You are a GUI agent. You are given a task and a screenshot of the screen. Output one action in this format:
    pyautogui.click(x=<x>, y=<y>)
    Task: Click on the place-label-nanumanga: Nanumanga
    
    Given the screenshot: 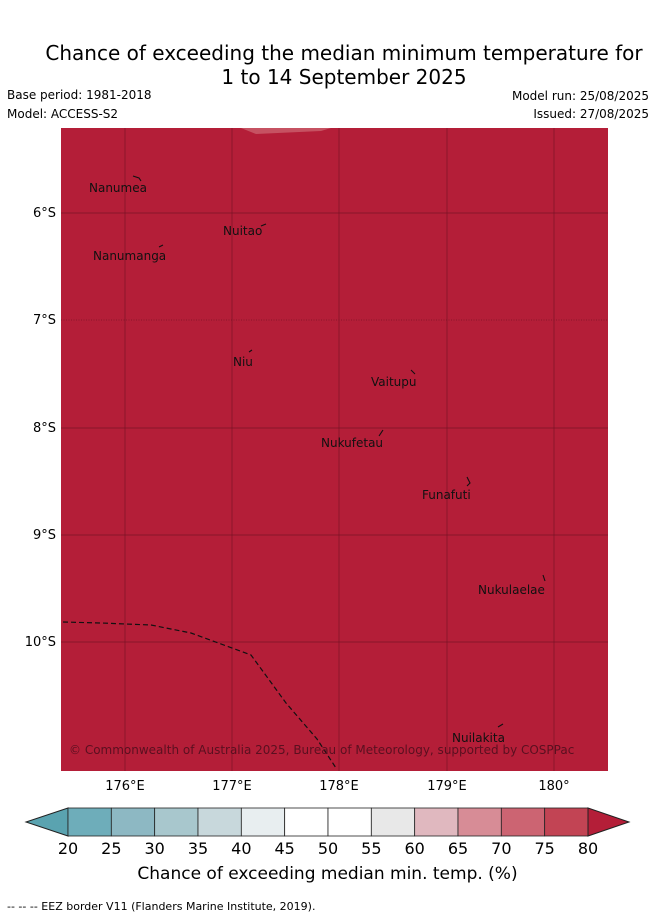 What is the action you would take?
    pyautogui.click(x=130, y=256)
    